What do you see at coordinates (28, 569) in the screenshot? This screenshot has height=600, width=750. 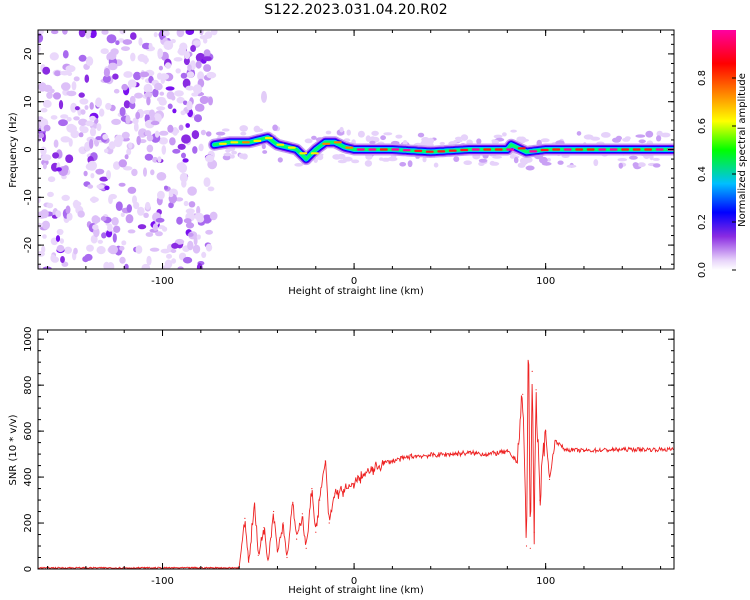 I see `y-tick-label: 0` at bounding box center [28, 569].